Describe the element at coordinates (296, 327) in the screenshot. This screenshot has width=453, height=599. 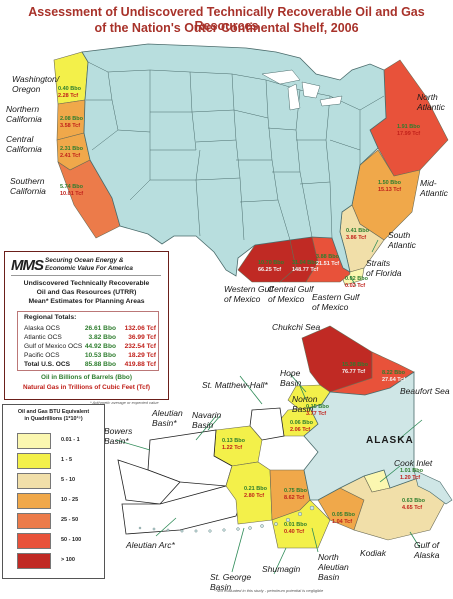
I see `label-chukchi-sea: Chukchi Sea` at that location.